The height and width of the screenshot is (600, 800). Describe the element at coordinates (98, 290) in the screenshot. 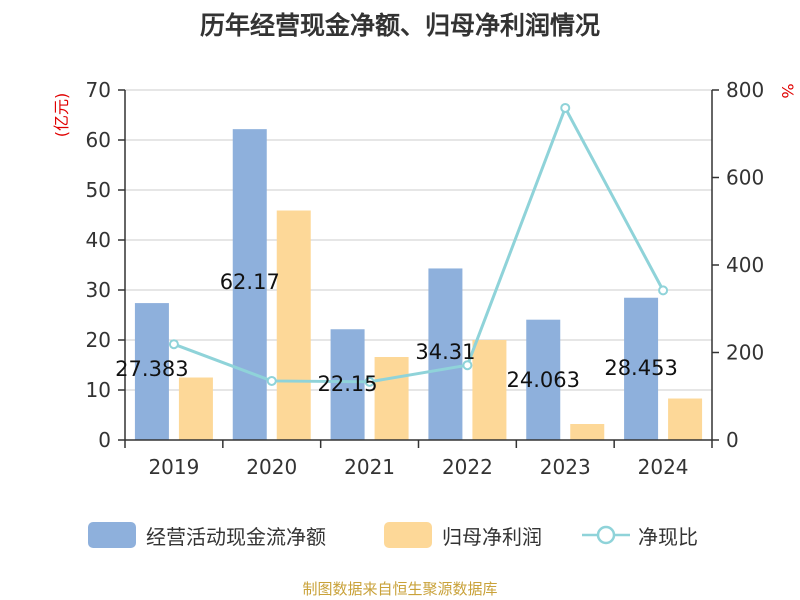

I see `left-axis-tick-label: 30` at that location.